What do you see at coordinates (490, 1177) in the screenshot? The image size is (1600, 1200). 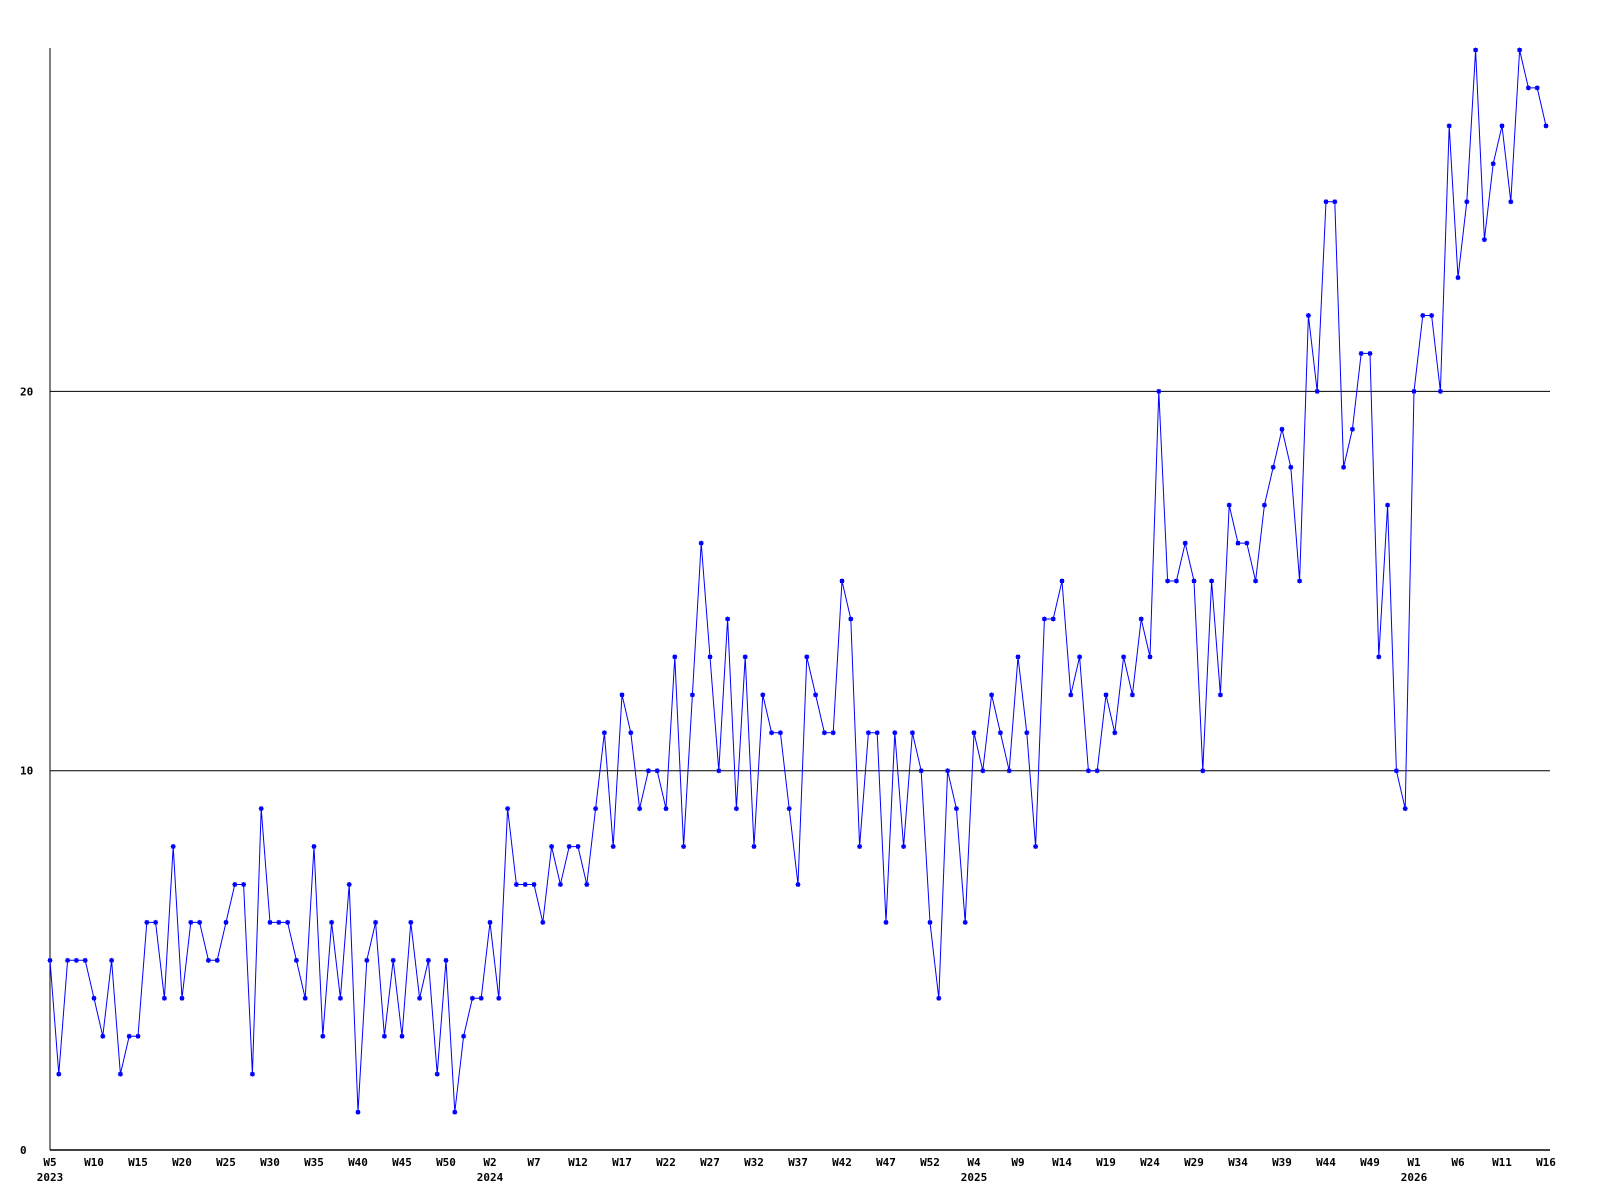 I see `x-year-label: 2024` at bounding box center [490, 1177].